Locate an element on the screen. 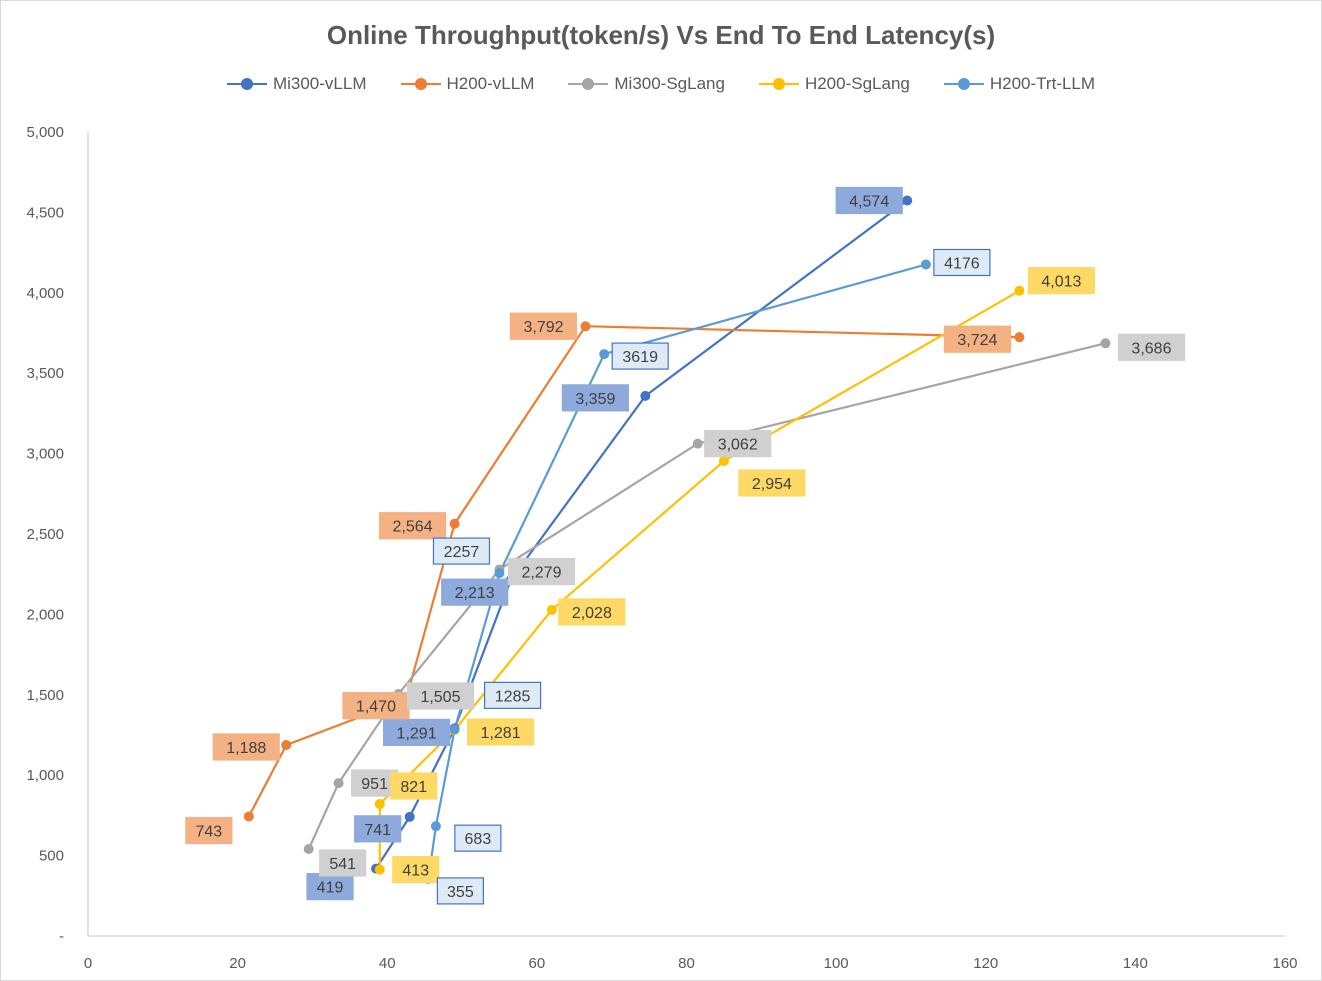 The image size is (1322, 981). data-label-h200-trt-llm: 1285 is located at coordinates (513, 696).